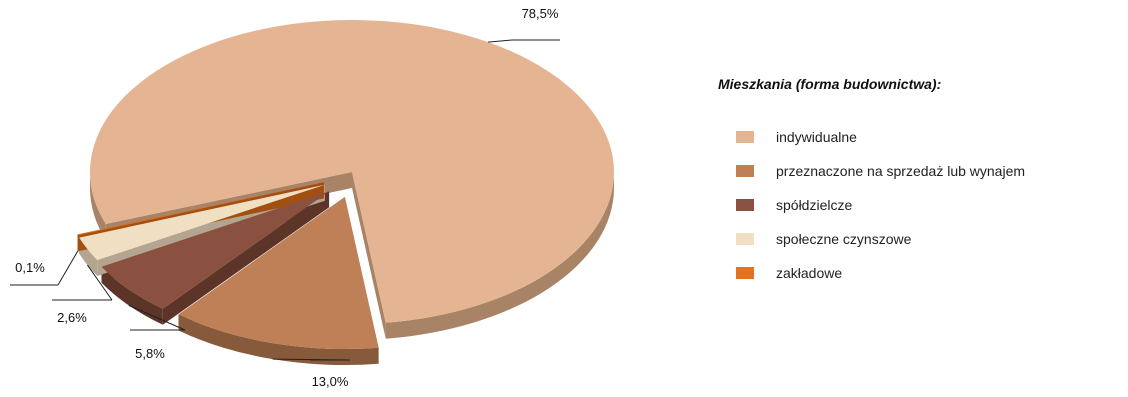  What do you see at coordinates (150, 353) in the screenshot?
I see `data-label-2: 5,8%` at bounding box center [150, 353].